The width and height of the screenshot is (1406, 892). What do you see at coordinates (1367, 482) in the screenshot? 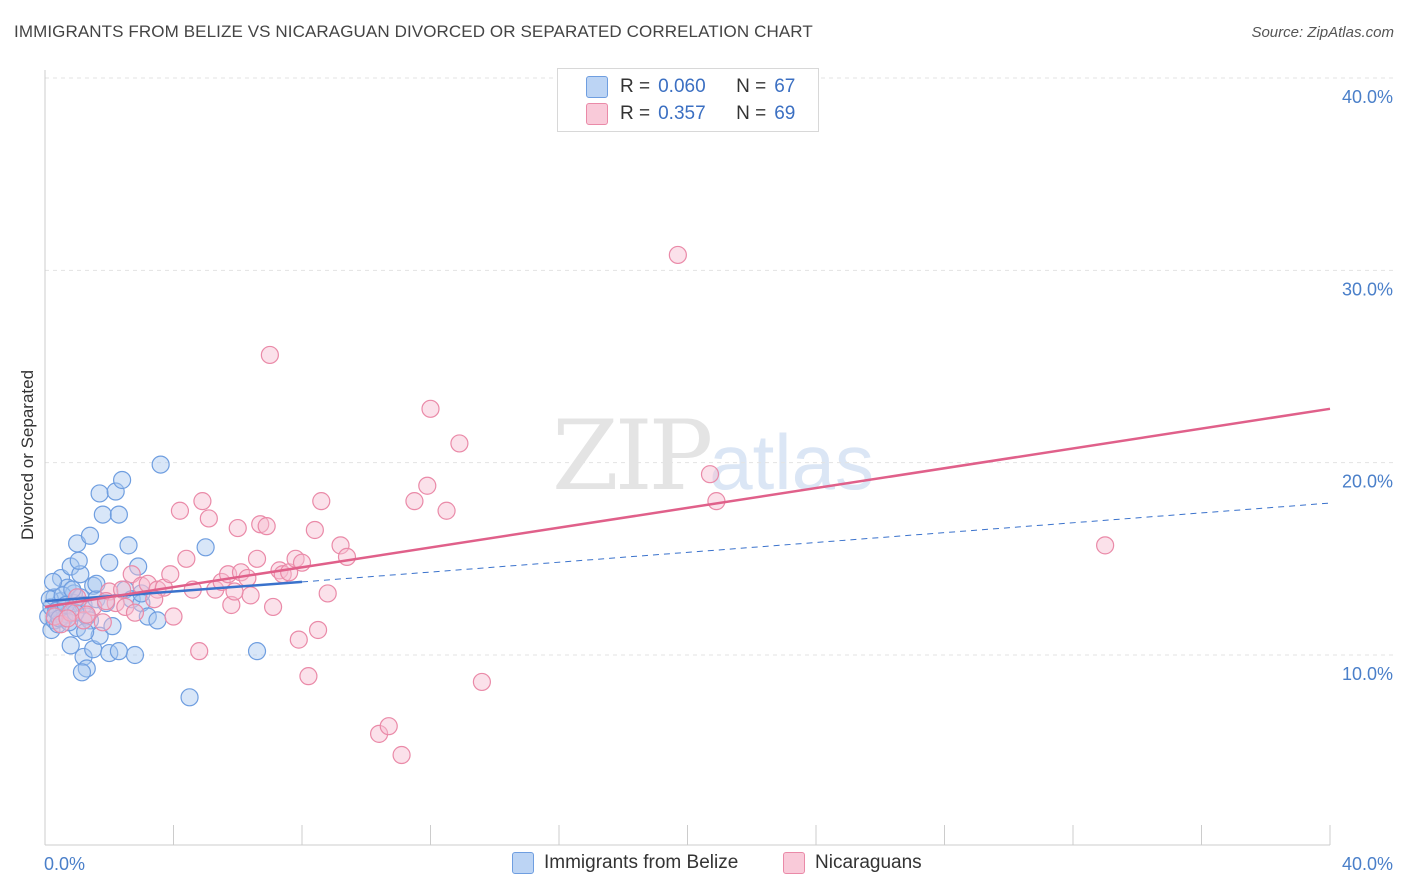
I see `y-tick-label: 20.0%` at bounding box center [1367, 482].